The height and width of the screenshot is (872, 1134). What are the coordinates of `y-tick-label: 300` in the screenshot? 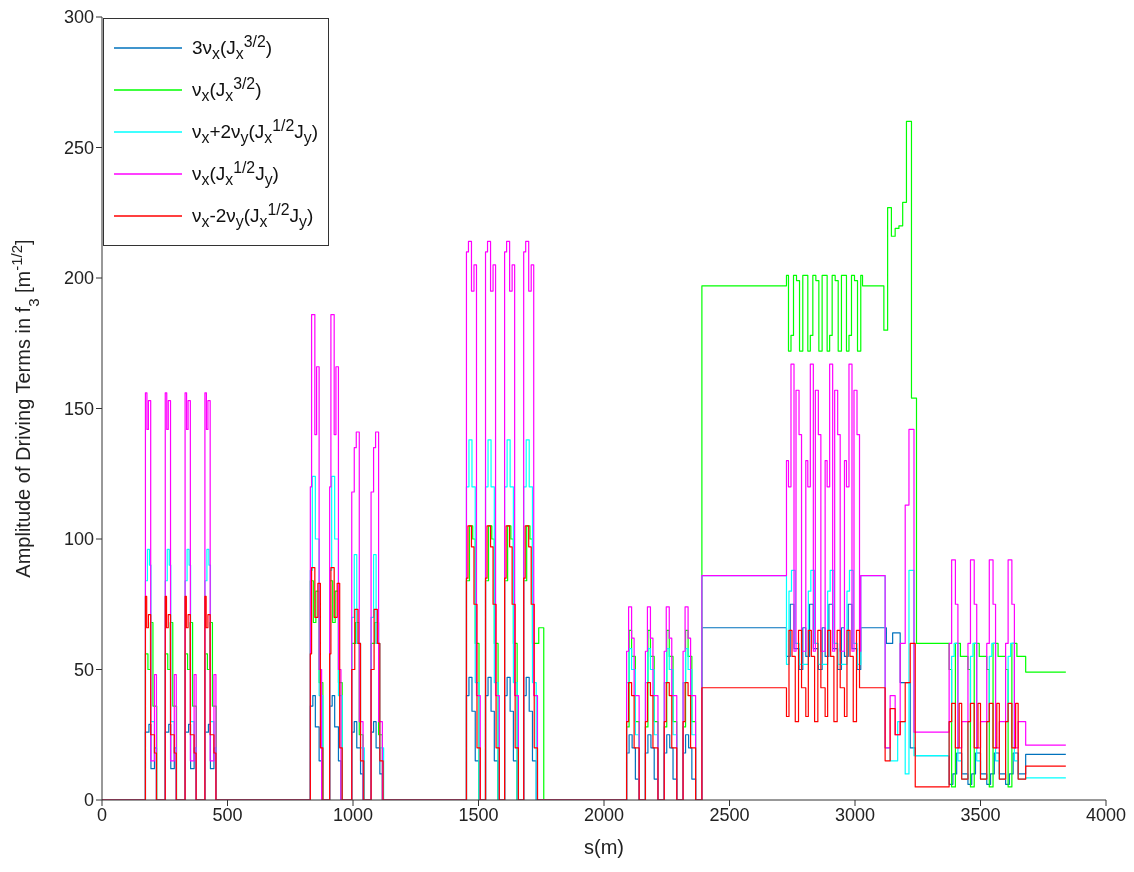 It's located at (78, 17).